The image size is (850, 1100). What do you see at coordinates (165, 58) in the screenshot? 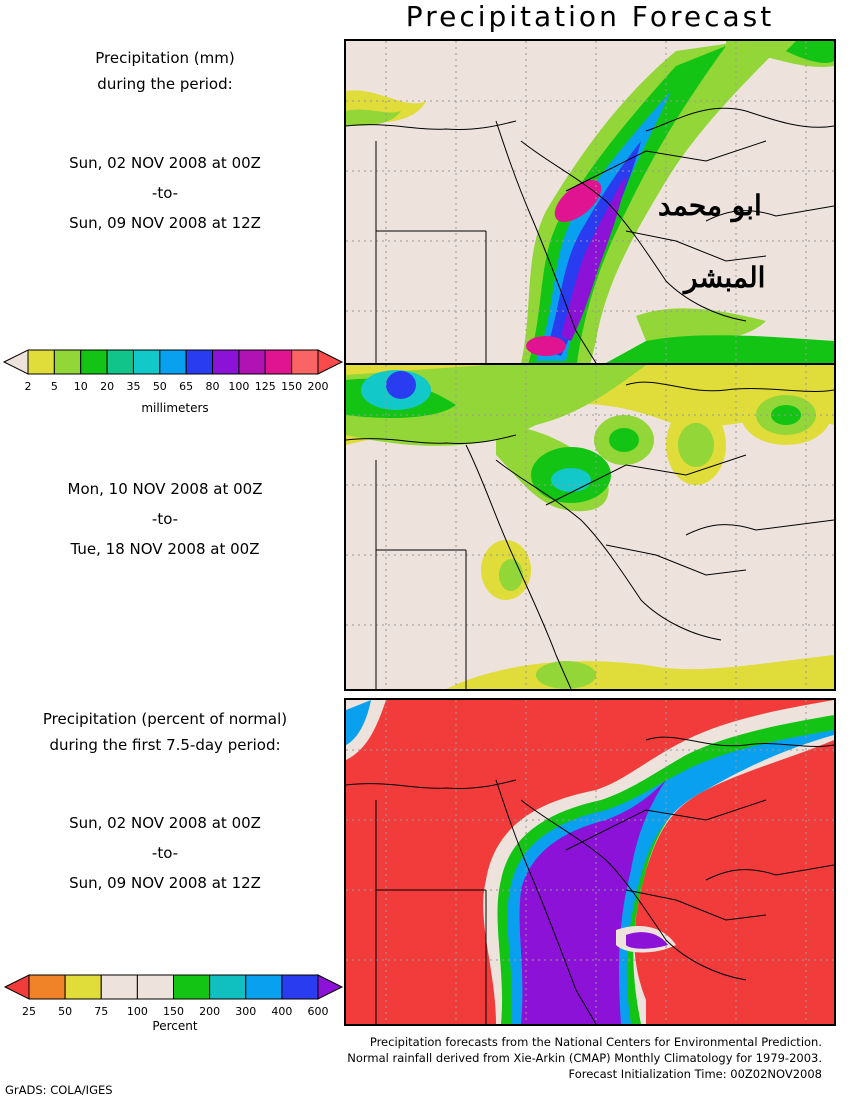
I see `heading-line-1: Precipitation (mm)` at bounding box center [165, 58].